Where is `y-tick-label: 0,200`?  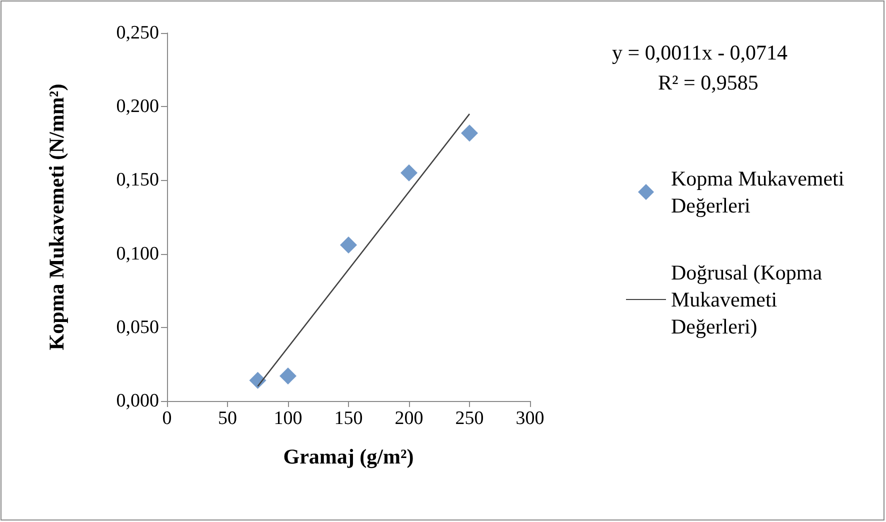 y-tick-label: 0,200 is located at coordinates (137, 107).